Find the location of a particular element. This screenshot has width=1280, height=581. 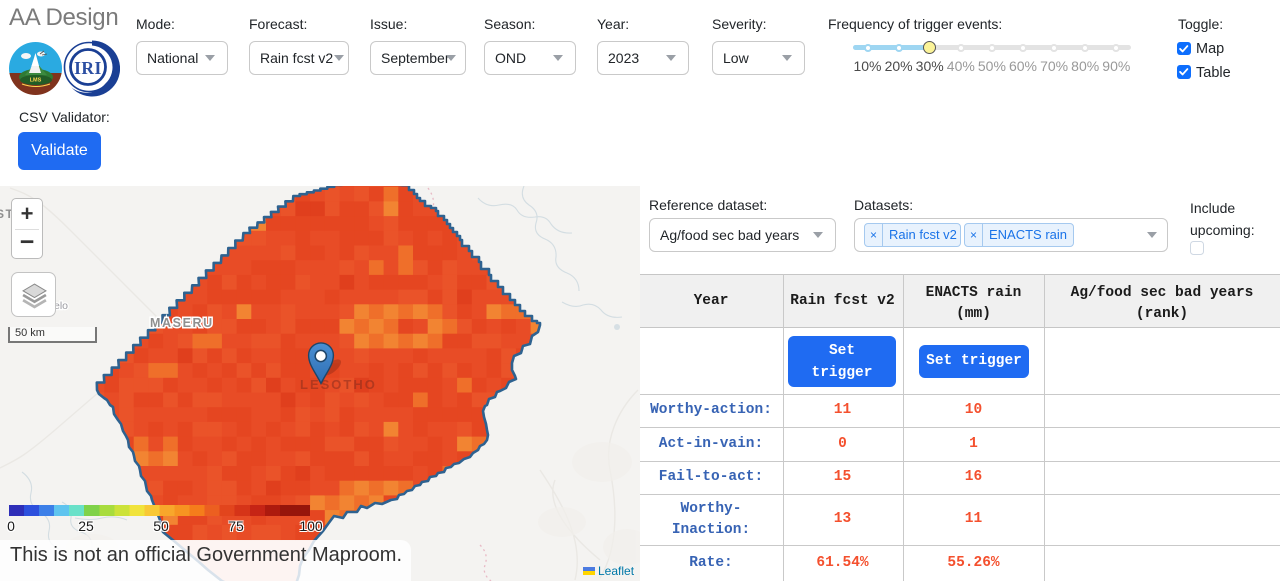

svg-text: MASERU is located at coordinates (182, 323).